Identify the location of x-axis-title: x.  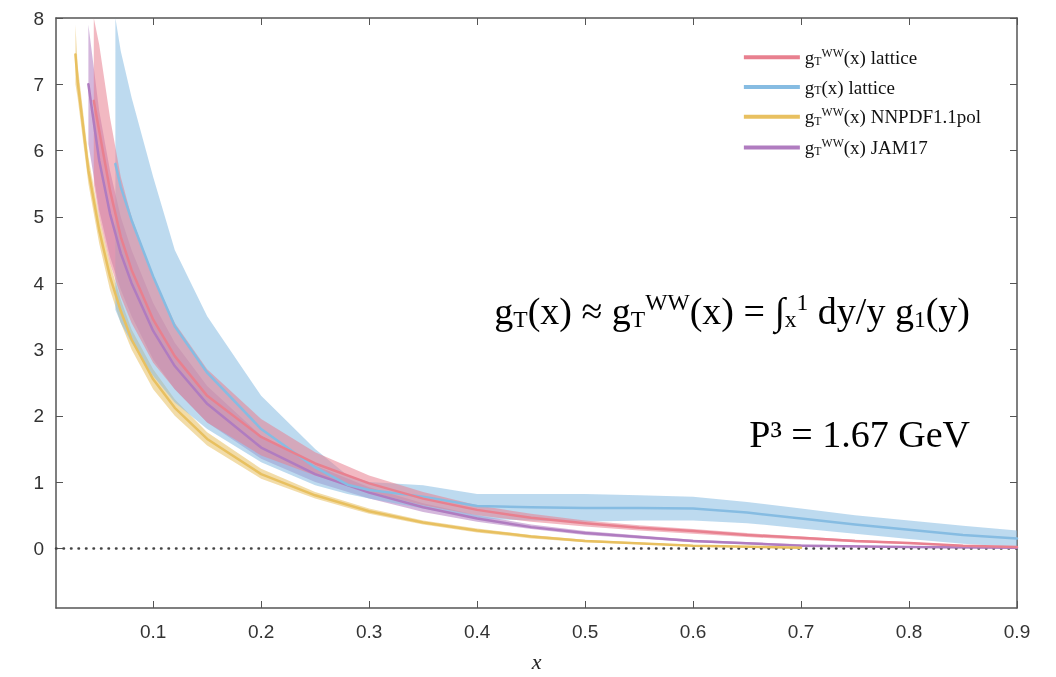
(536, 661).